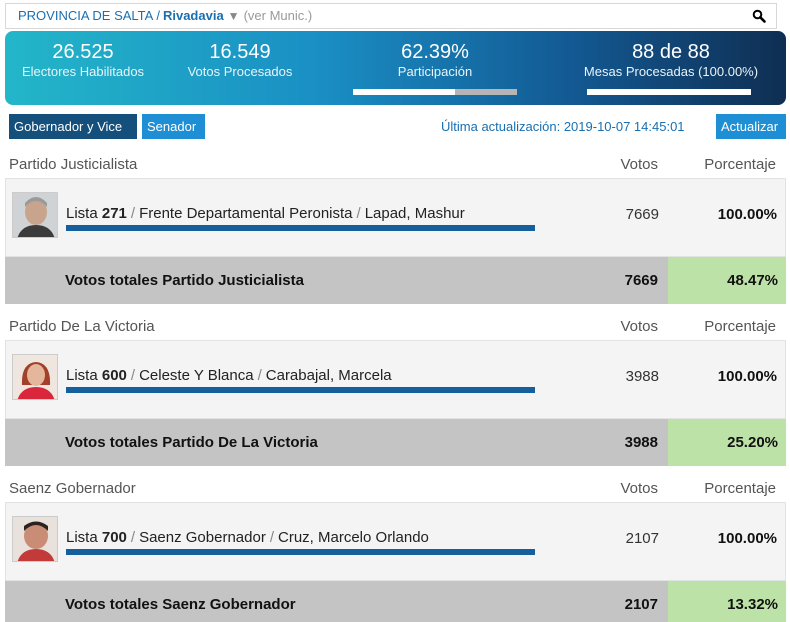 The width and height of the screenshot is (790, 622). Describe the element at coordinates (642, 376) in the screenshot. I see `candidate-votes: 3988` at that location.